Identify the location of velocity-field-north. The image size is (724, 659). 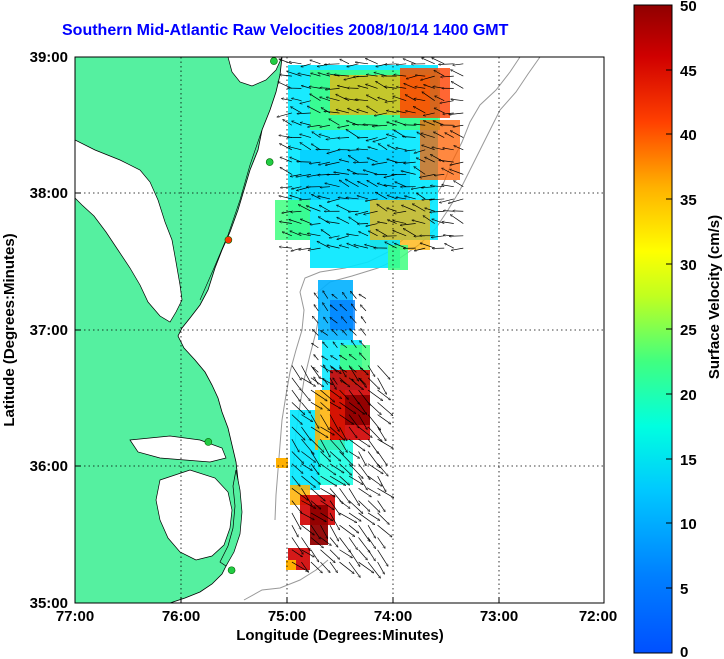
(367, 167).